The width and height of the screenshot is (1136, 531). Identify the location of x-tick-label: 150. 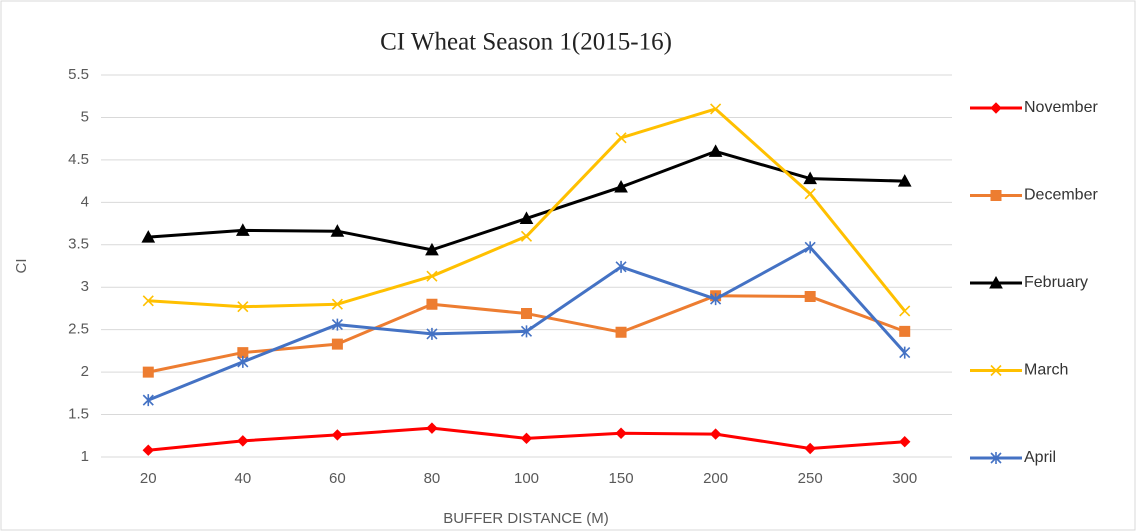
(621, 478).